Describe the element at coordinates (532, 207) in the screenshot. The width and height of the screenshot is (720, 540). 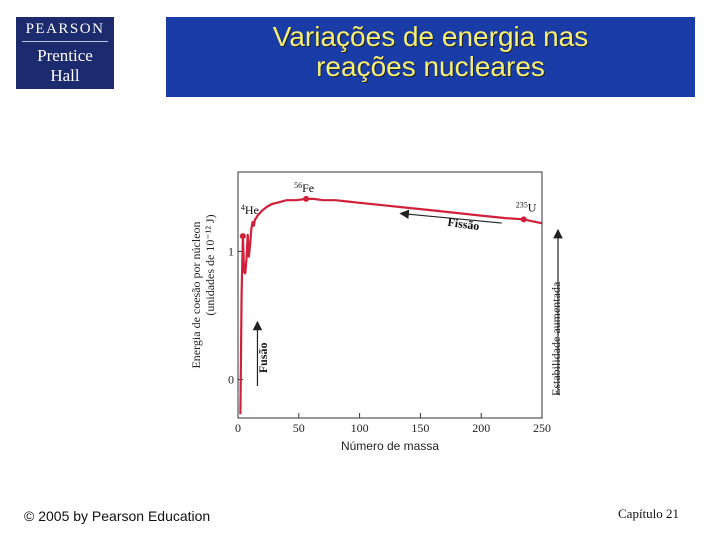
I see `point-label-symbol: U` at that location.